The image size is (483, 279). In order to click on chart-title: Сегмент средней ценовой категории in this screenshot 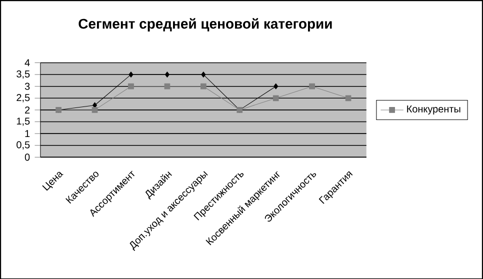, I will do `click(205, 25)`.